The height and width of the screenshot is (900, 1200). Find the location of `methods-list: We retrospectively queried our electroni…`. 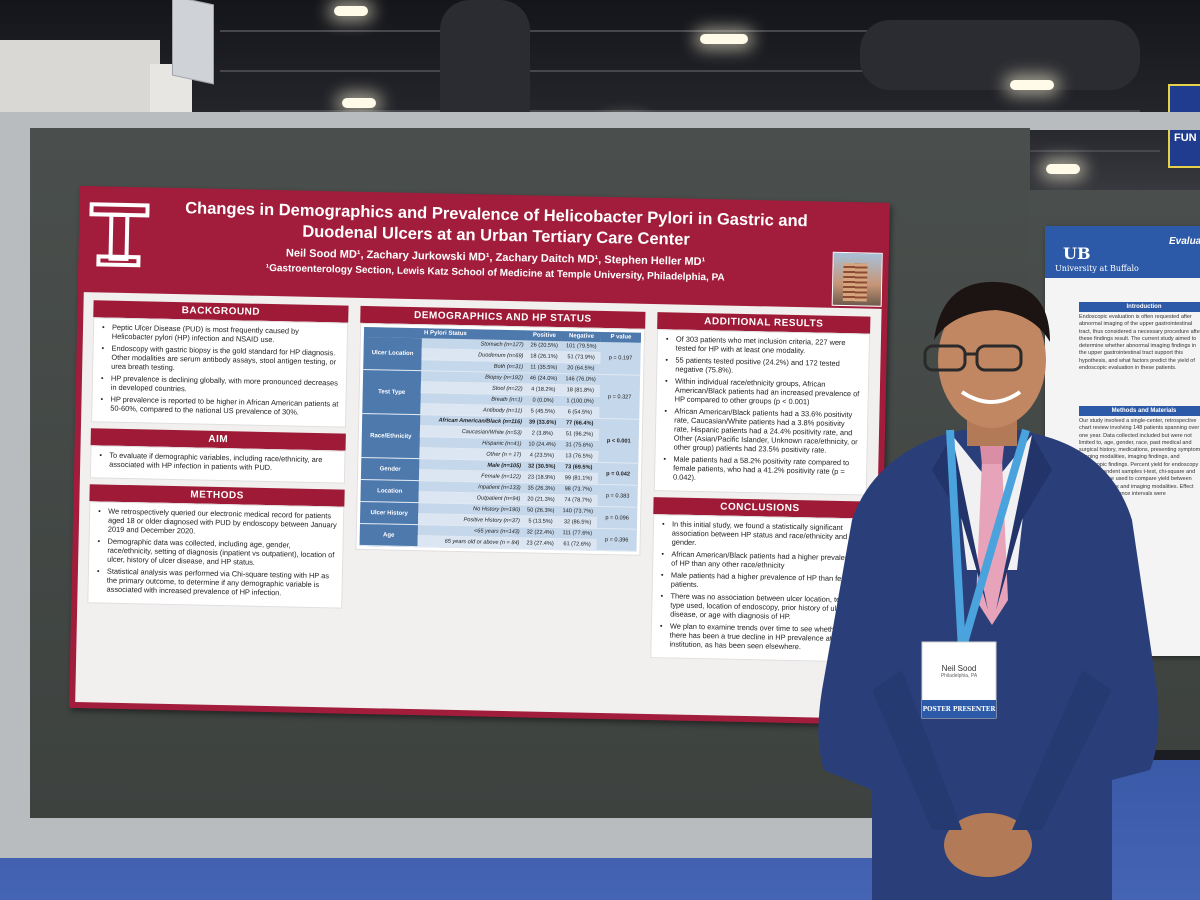

methods-list: We retrospectively queried our electroni… is located at coordinates (215, 552).